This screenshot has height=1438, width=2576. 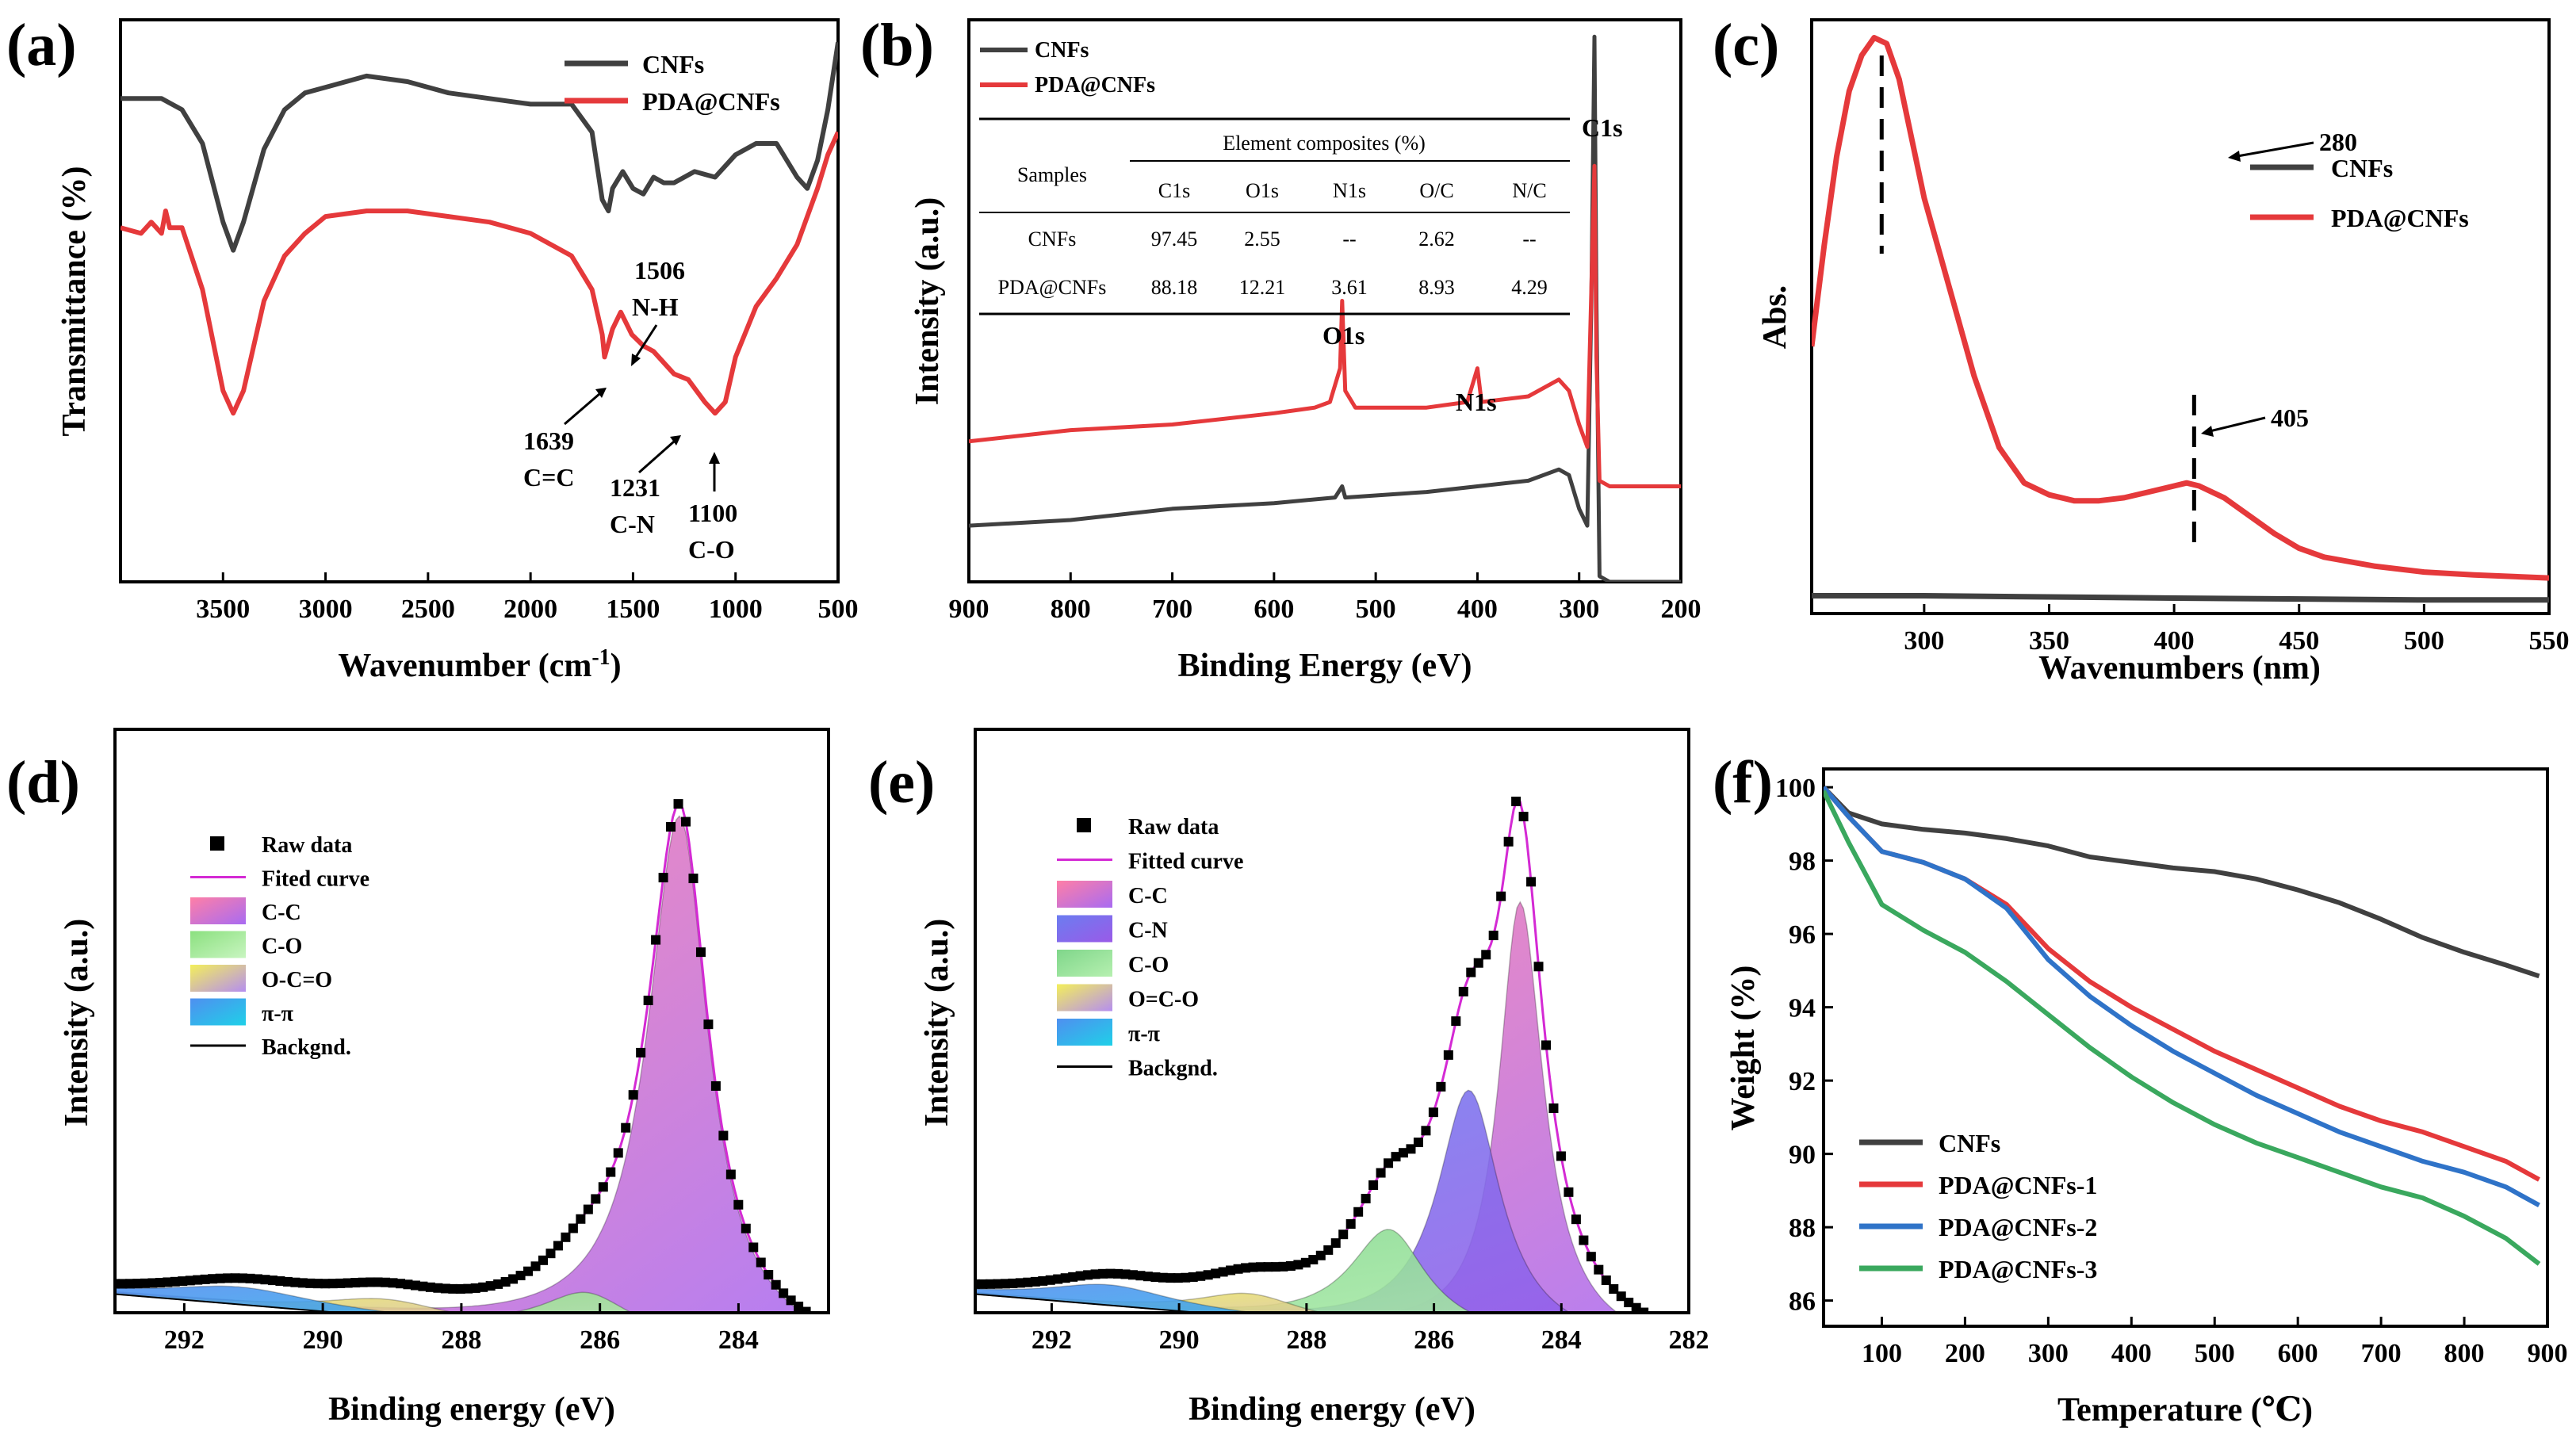 What do you see at coordinates (1185, 862) in the screenshot?
I see `legend-label: Fitted curve` at bounding box center [1185, 862].